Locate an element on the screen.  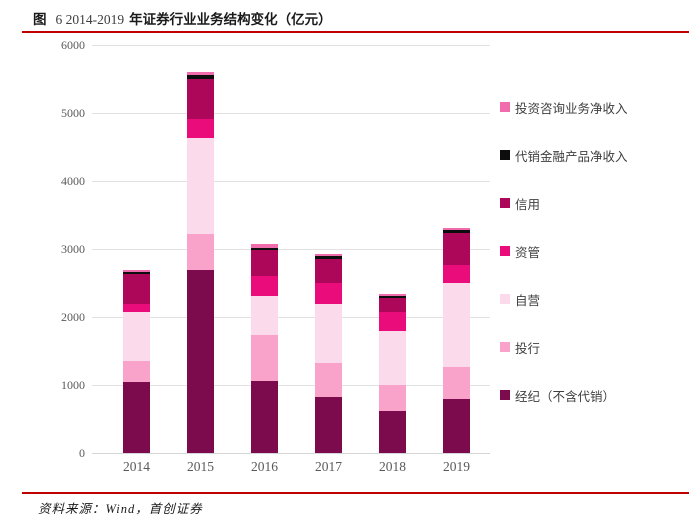
legend-label: 信用 is located at coordinates (528, 204).